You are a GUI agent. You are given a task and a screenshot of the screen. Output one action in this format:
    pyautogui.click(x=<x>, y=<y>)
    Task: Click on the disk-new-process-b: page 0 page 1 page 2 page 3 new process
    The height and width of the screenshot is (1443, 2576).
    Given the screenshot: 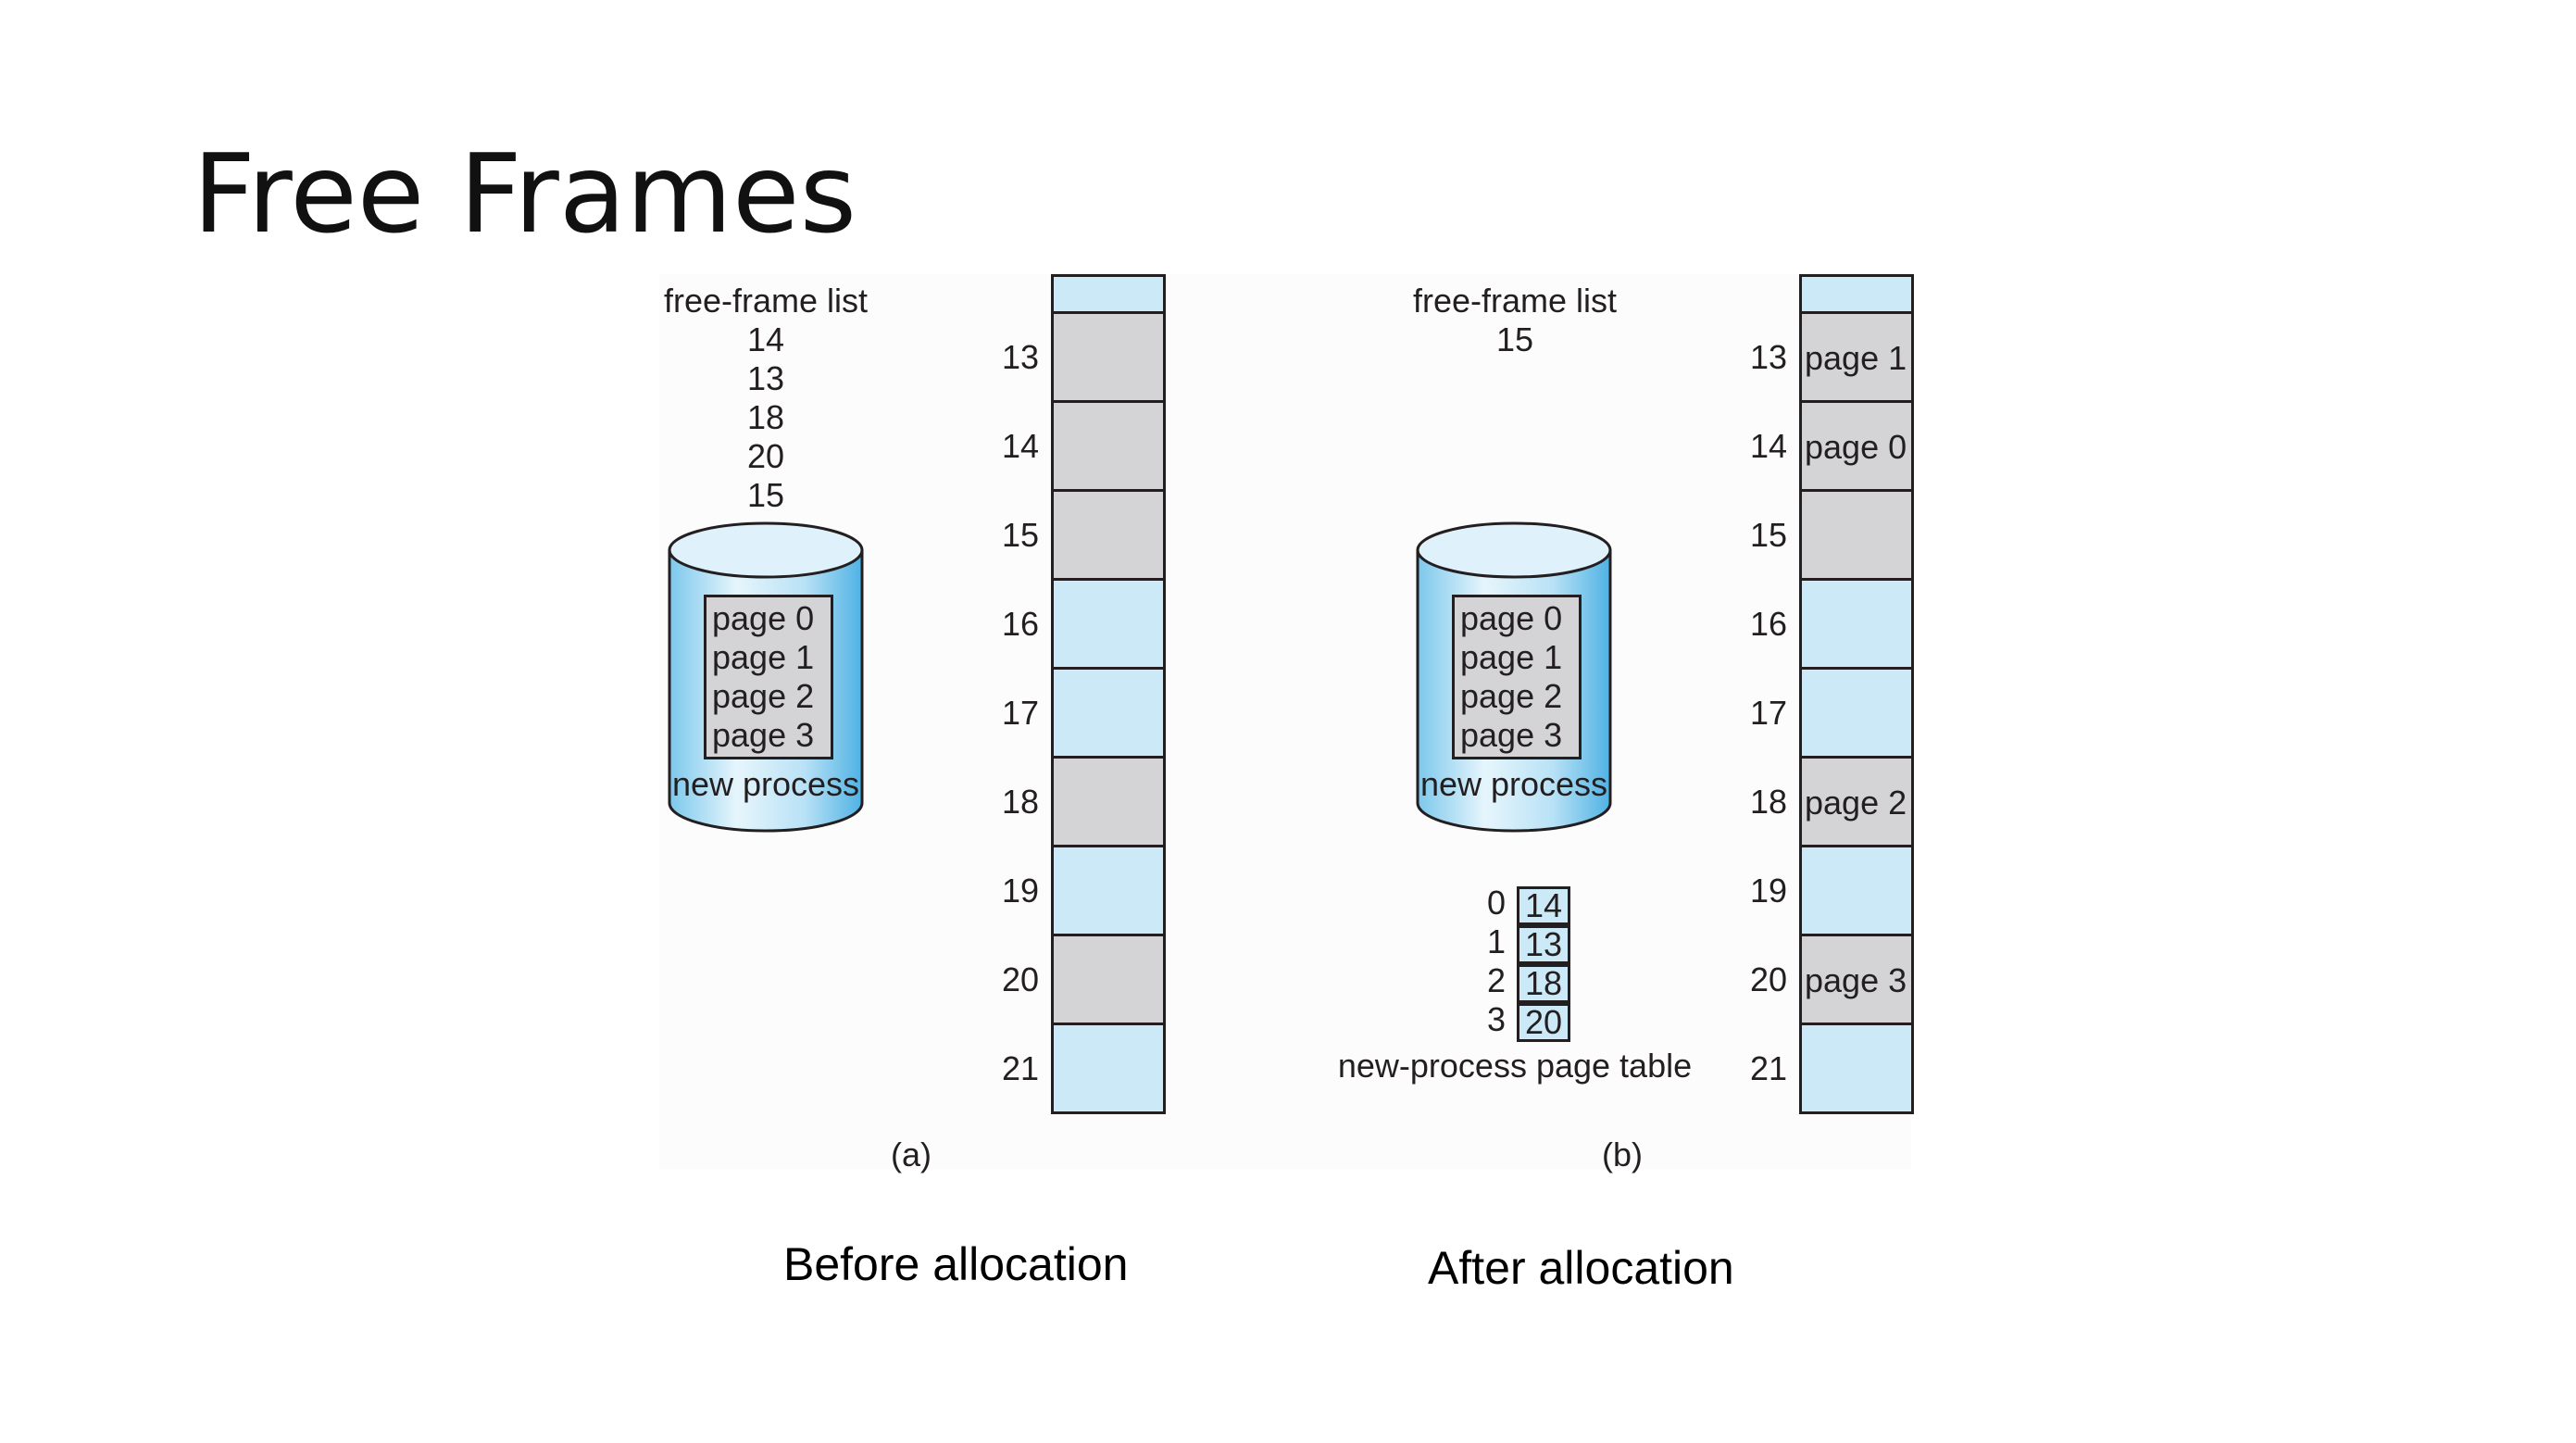 What is the action you would take?
    pyautogui.click(x=1514, y=678)
    